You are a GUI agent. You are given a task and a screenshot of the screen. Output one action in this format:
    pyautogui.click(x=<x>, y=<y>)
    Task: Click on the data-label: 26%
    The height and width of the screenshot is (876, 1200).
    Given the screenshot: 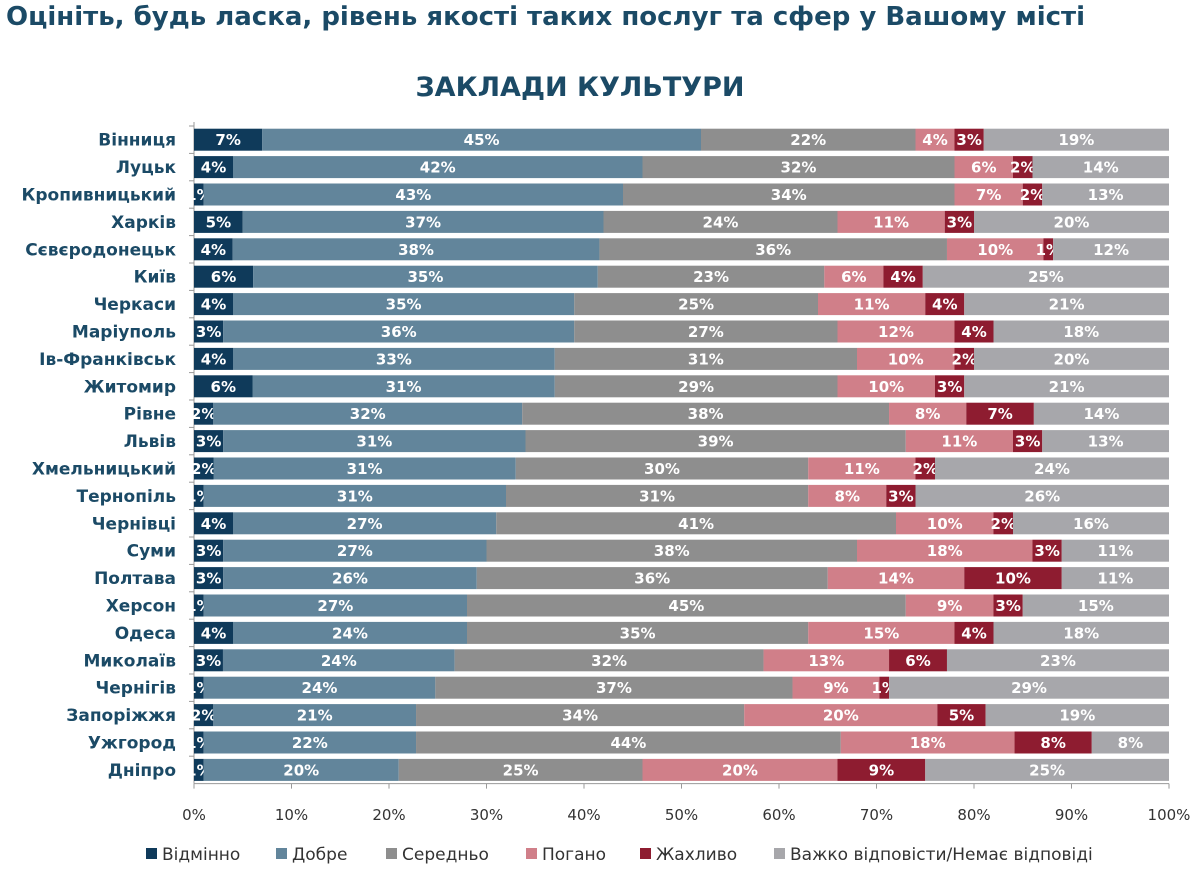 What is the action you would take?
    pyautogui.click(x=350, y=579)
    